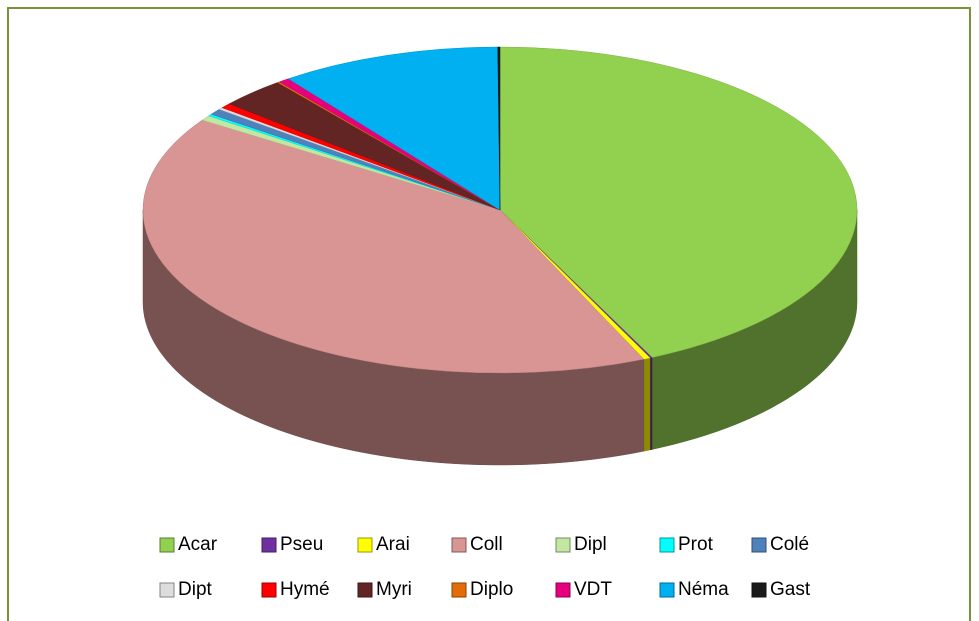 Image resolution: width=979 pixels, height=621 pixels. I want to click on legend-label: VDT, so click(593, 589).